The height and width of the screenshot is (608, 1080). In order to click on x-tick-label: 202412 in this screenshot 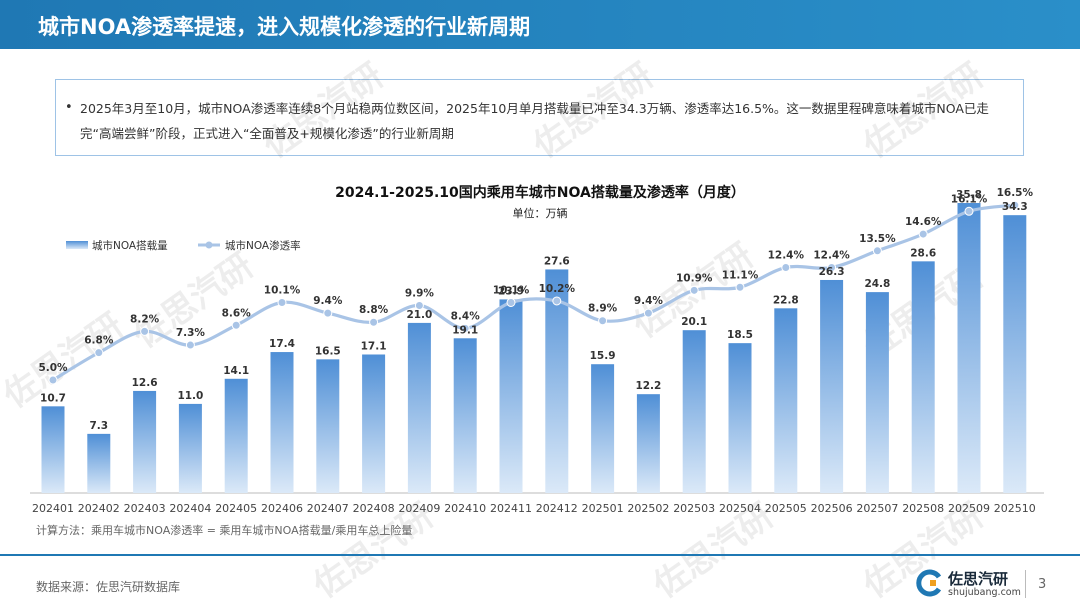, I will do `click(557, 508)`.